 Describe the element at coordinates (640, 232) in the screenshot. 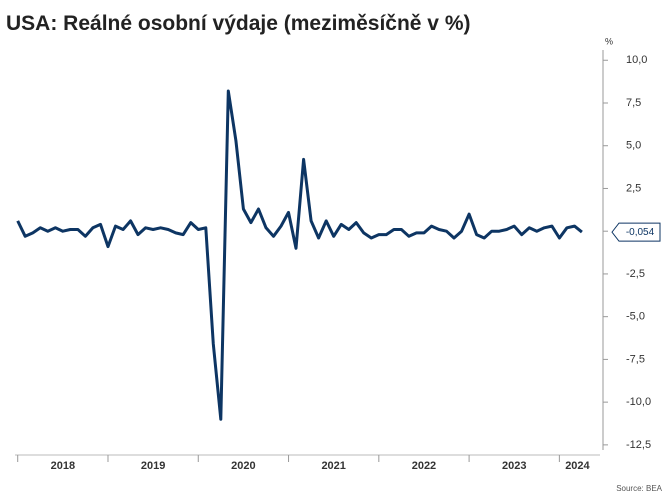

I see `value-label: -0,054` at that location.